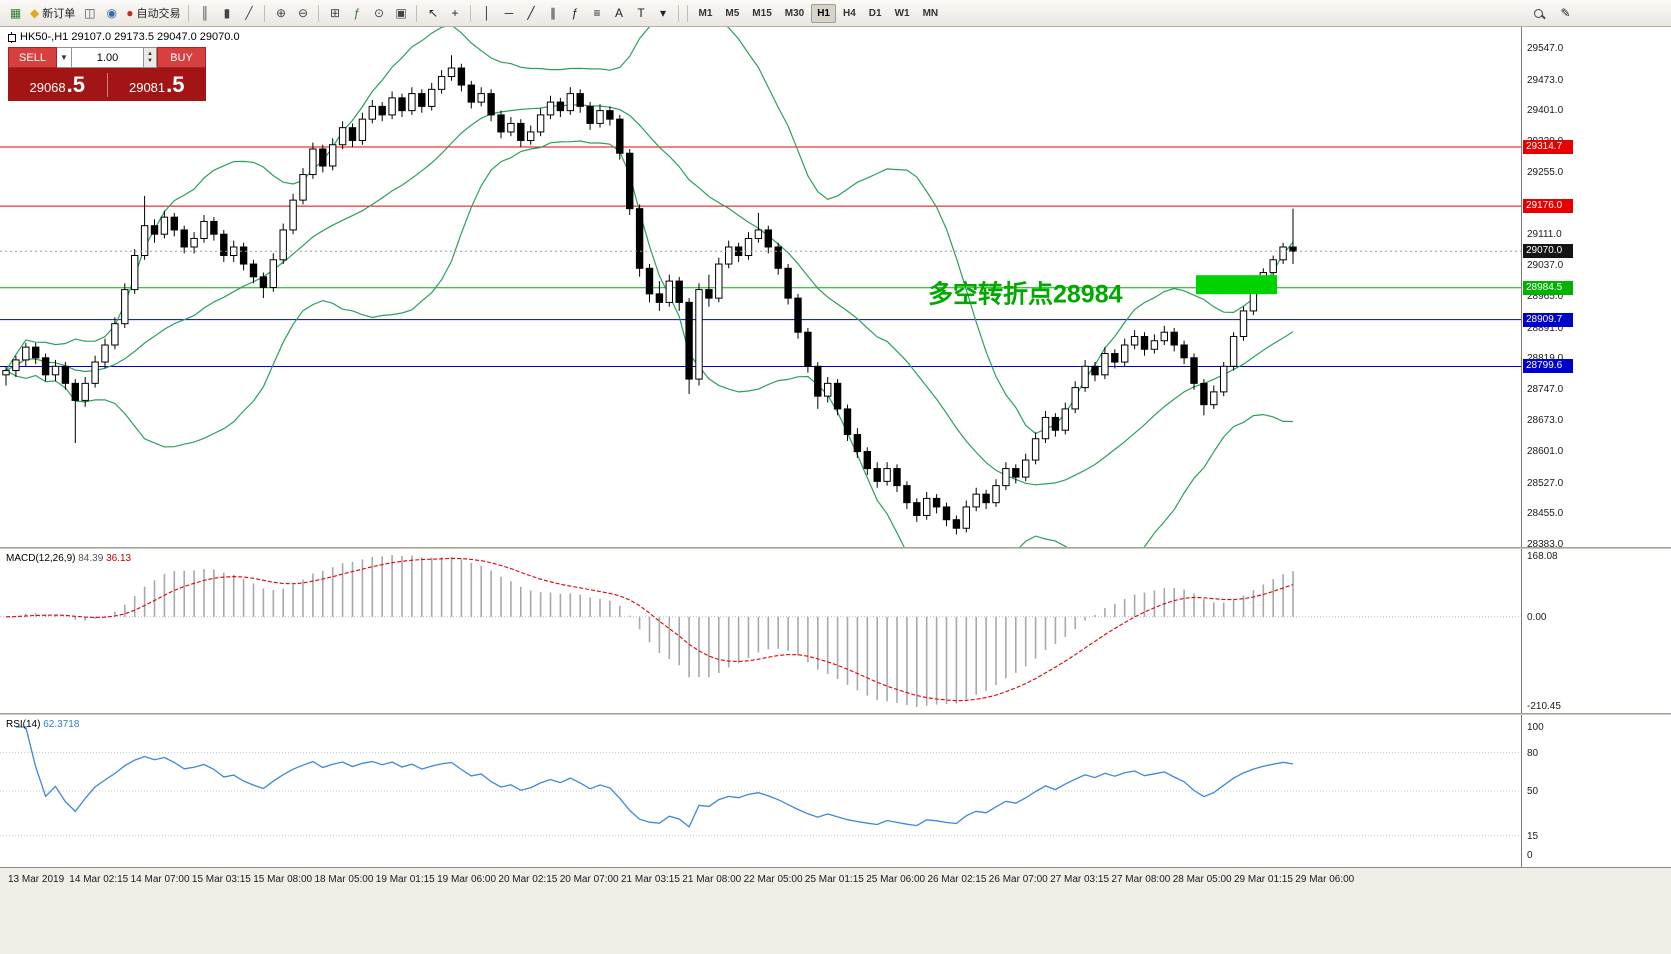 This screenshot has height=954, width=1671. Describe the element at coordinates (552, 13) in the screenshot. I see `channel-tool-button: ∥` at that location.